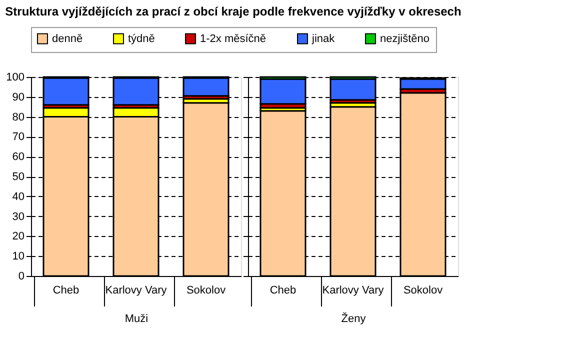 The width and height of the screenshot is (577, 341). Describe the element at coordinates (353, 318) in the screenshot. I see `x-axis-title: Ženy` at that location.